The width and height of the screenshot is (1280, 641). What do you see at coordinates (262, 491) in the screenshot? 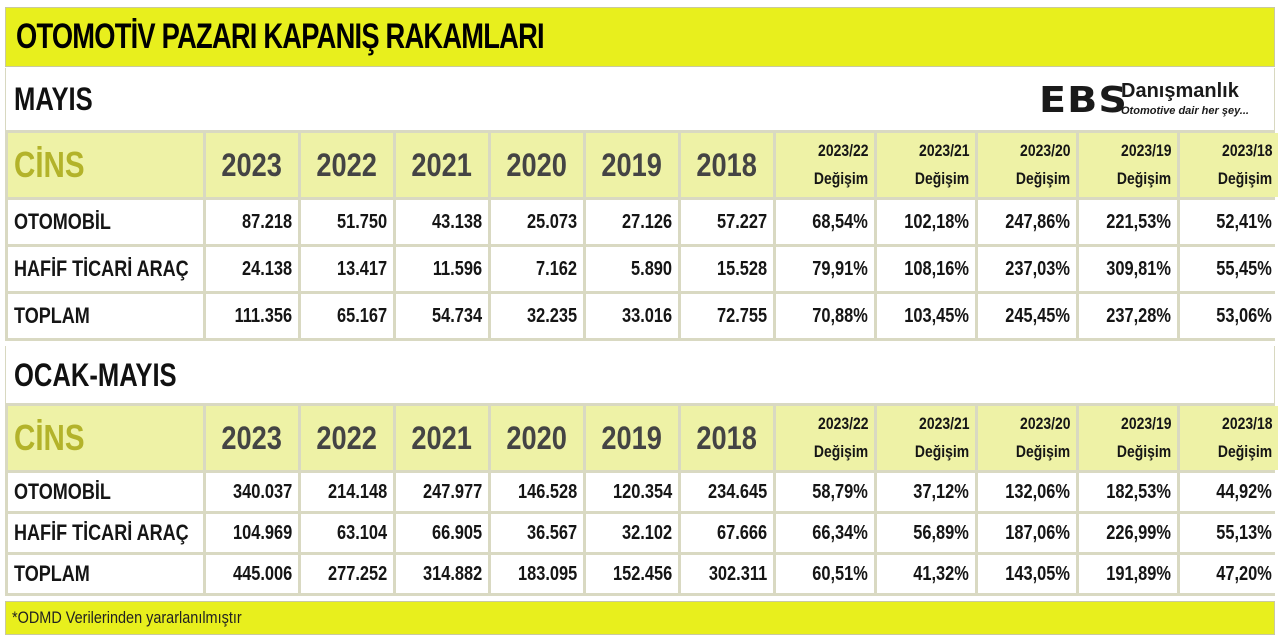
I see `row-value-text: 340.037` at bounding box center [262, 491].